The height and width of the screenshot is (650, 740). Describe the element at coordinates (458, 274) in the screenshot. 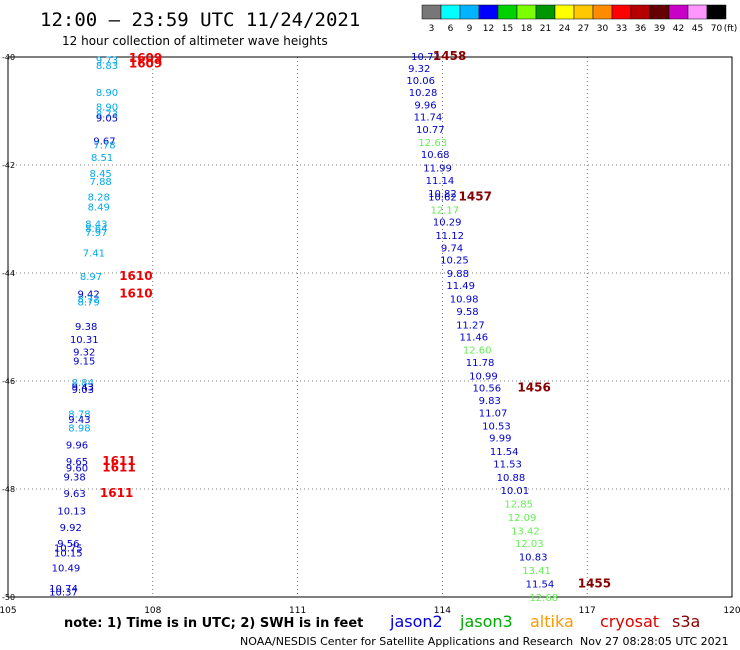

I see `swh-value-label: 9.88` at that location.